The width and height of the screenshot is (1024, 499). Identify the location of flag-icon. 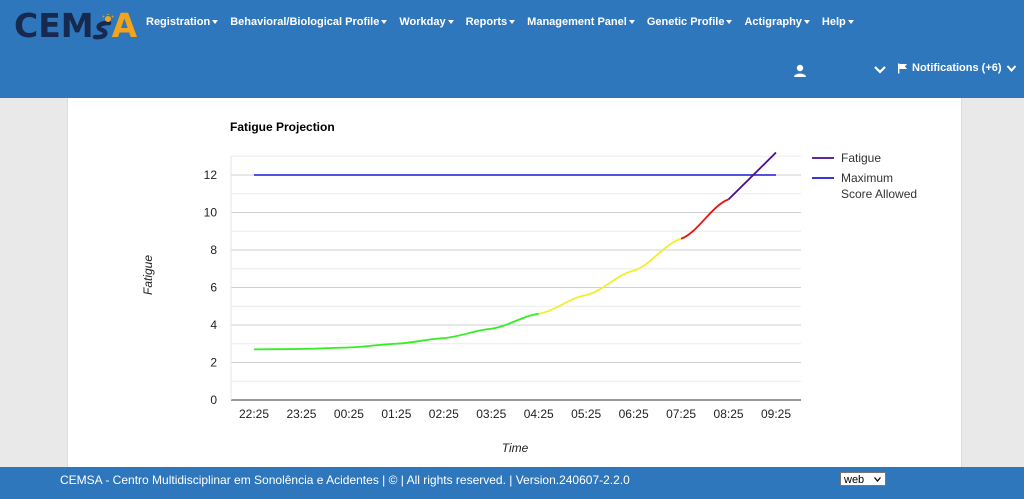
(902, 68).